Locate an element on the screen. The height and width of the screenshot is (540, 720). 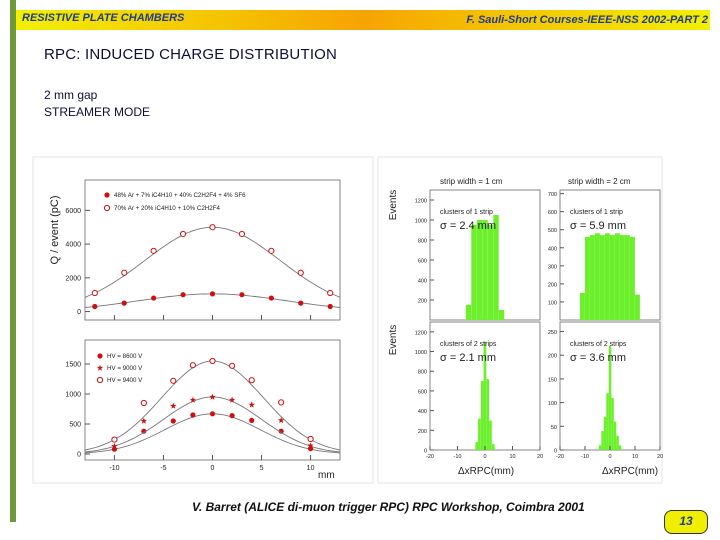
left-accent-bar is located at coordinates (13, 261).